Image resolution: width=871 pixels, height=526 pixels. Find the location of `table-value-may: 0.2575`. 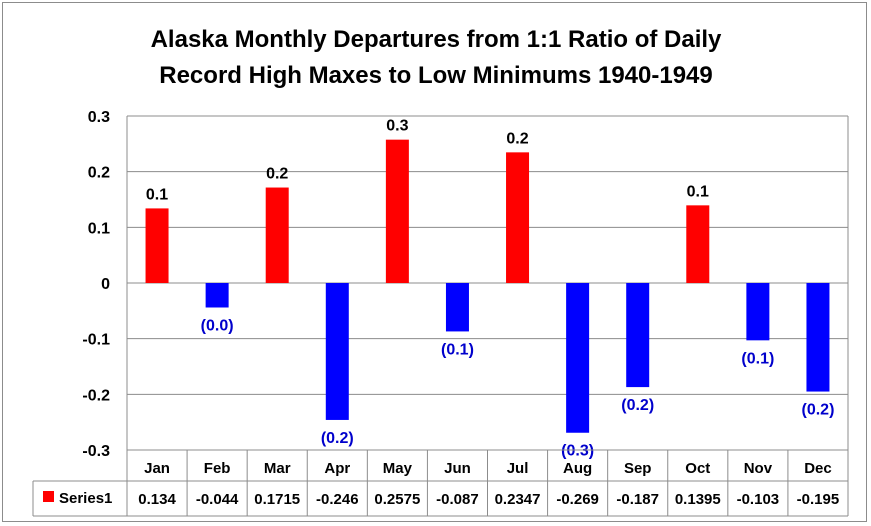

table-value-may: 0.2575 is located at coordinates (397, 499).